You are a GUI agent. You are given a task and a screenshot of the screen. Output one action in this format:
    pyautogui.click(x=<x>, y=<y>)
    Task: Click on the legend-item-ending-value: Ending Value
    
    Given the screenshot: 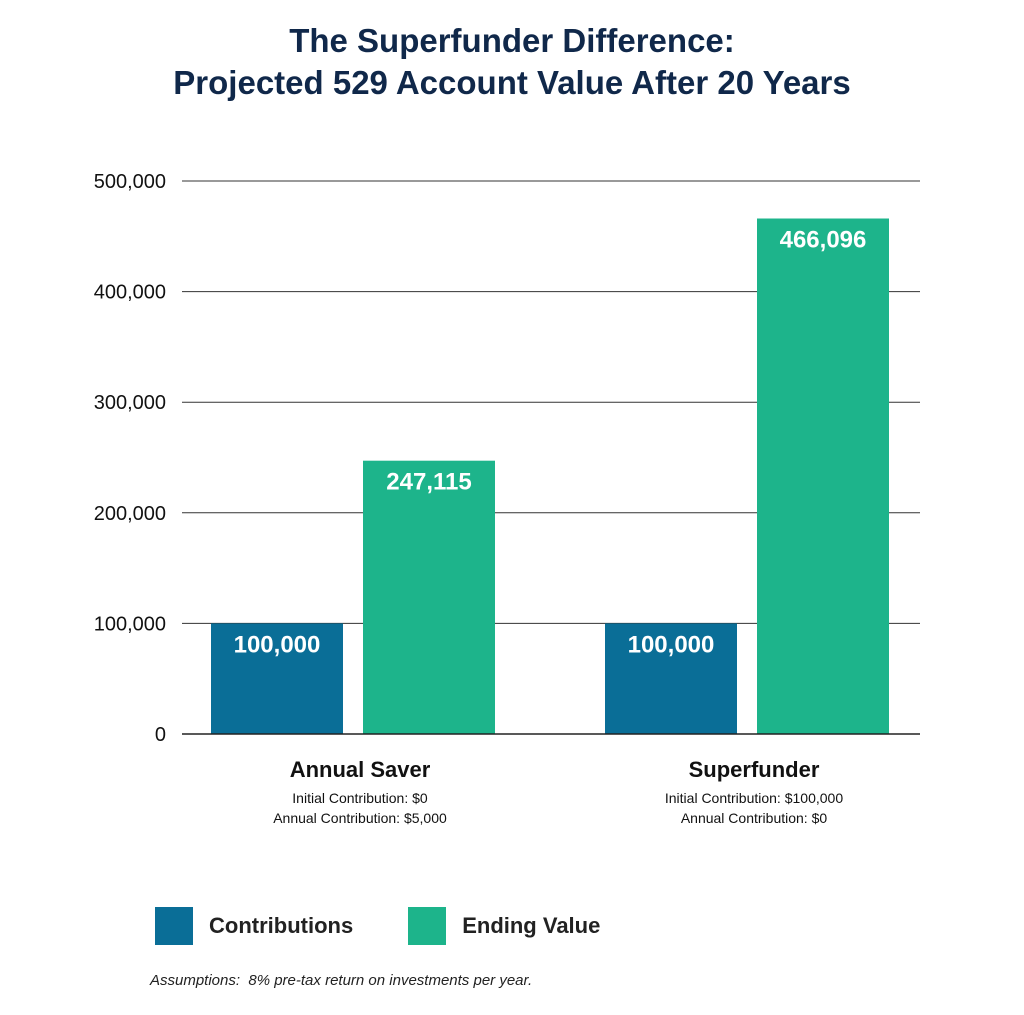 What is the action you would take?
    pyautogui.click(x=504, y=926)
    